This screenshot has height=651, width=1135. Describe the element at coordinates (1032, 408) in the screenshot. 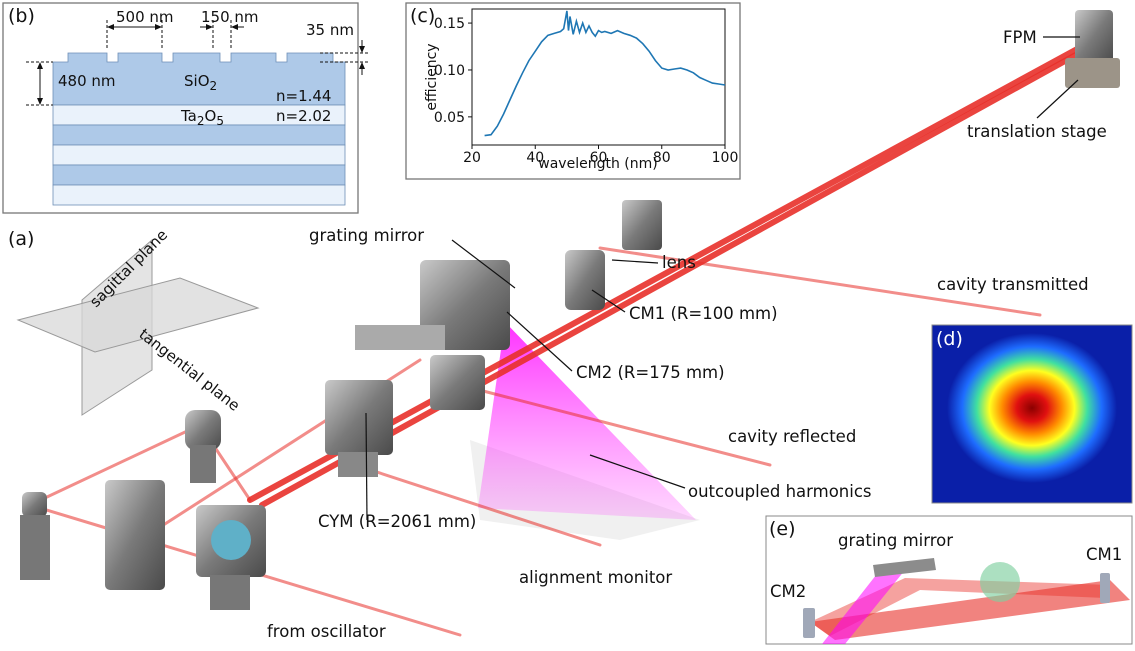

I see `beam-spot` at that location.